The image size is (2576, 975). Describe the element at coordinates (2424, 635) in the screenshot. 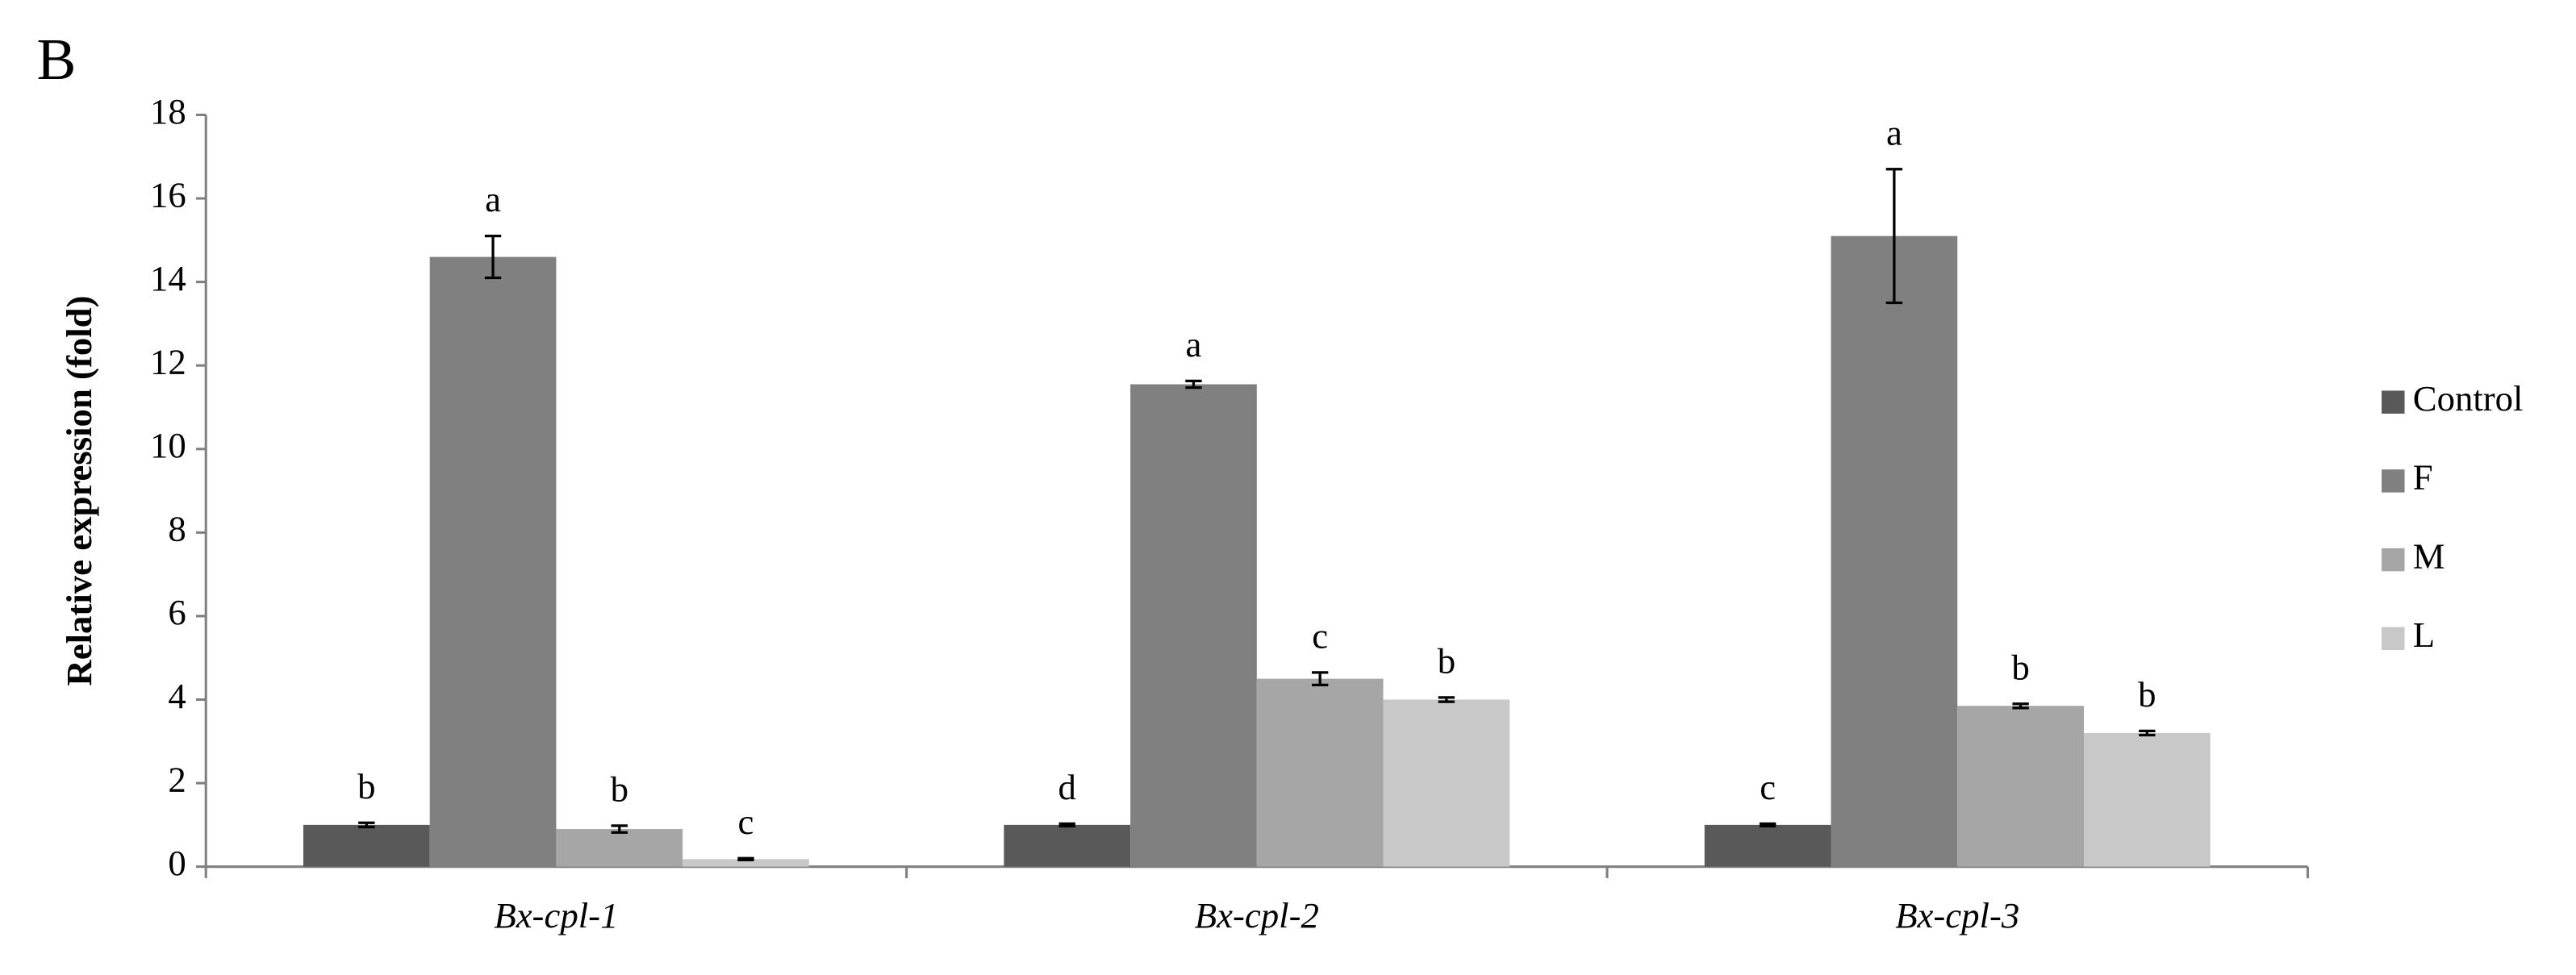

I see `legend-label: L` at that location.